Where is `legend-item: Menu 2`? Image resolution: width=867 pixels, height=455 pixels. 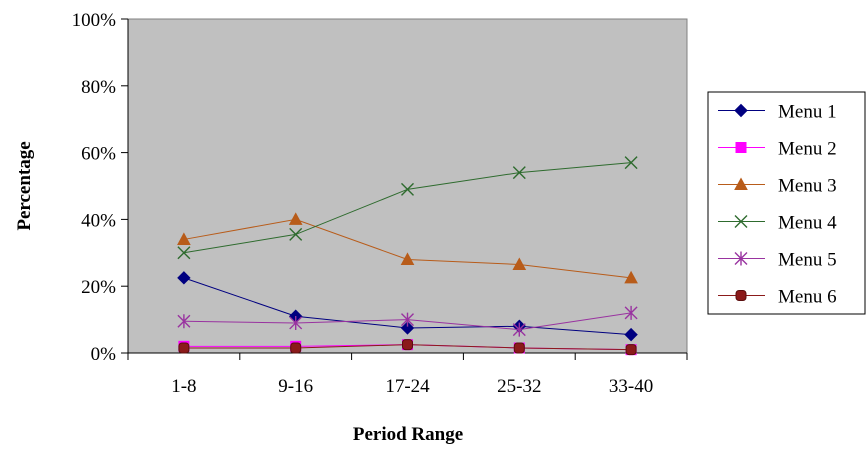 legend-item: Menu 2 is located at coordinates (777, 149).